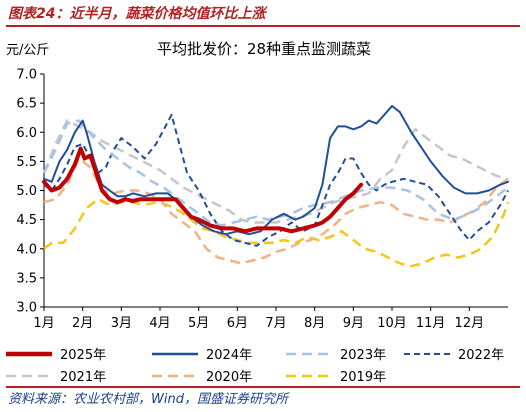 Image resolution: width=526 pixels, height=412 pixels. Describe the element at coordinates (26, 308) in the screenshot. I see `y-tick-label: 3.0` at that location.